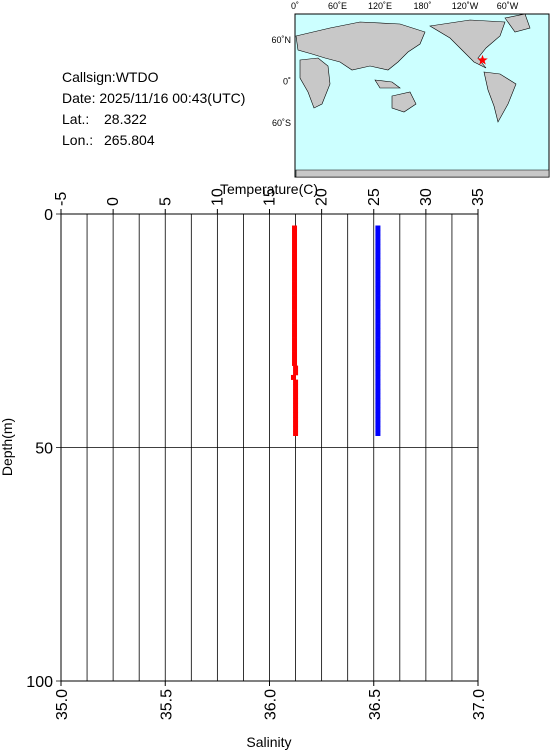  What do you see at coordinates (44, 449) in the screenshot?
I see `y-tick-label: 50` at bounding box center [44, 449].